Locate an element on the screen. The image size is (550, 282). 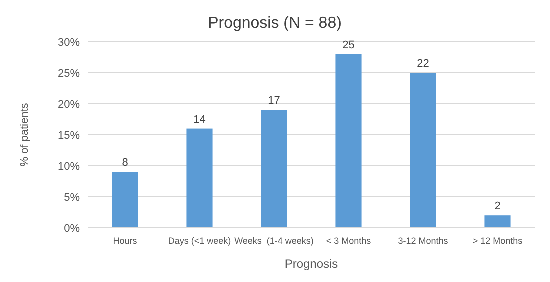
annotation: 25 is located at coordinates (348, 45).